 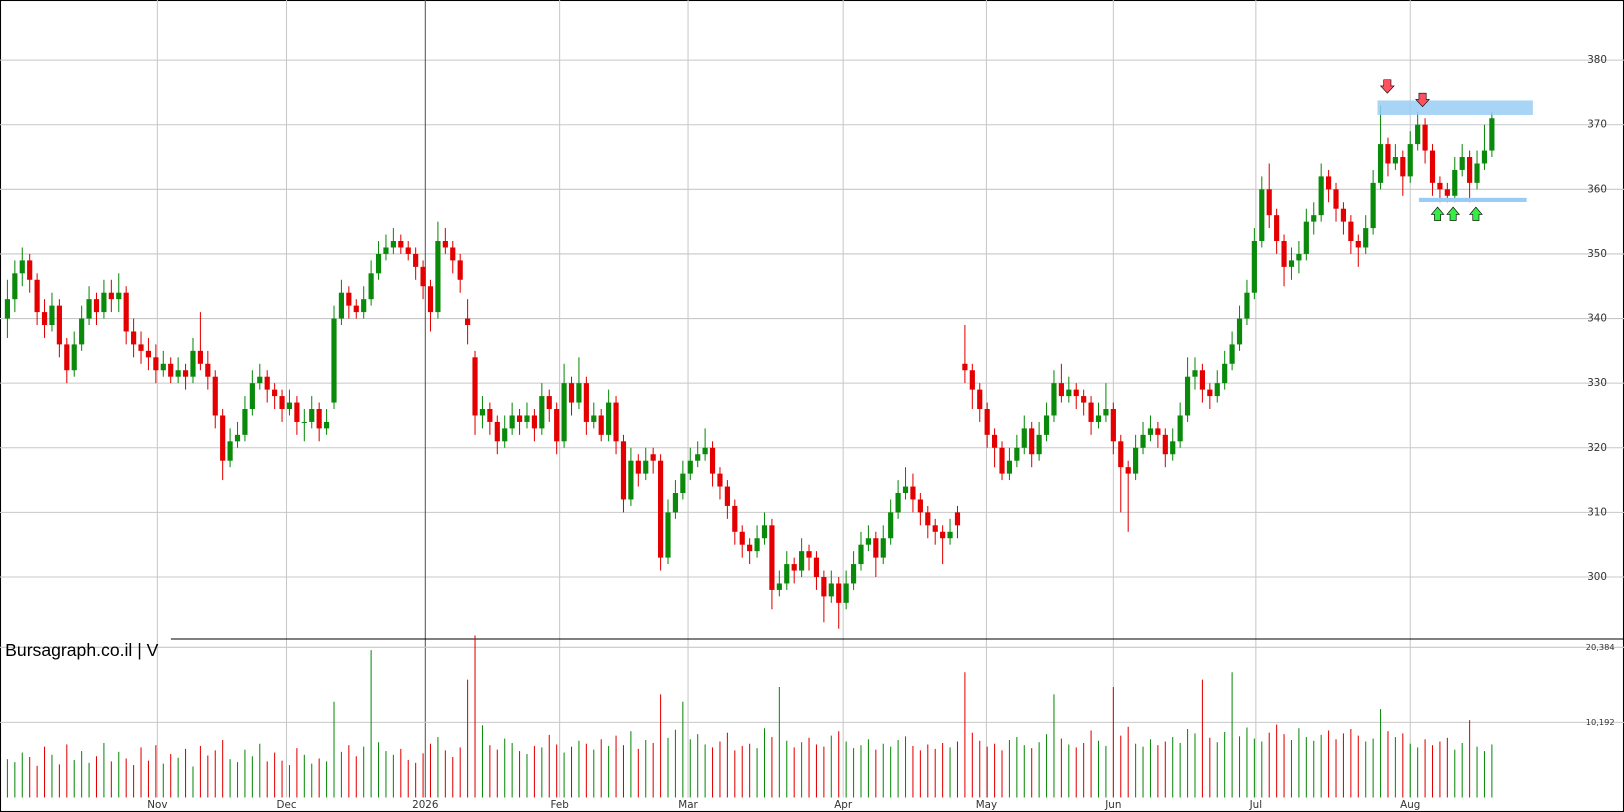 What do you see at coordinates (1597, 512) in the screenshot?
I see `y-tick-label: 310` at bounding box center [1597, 512].